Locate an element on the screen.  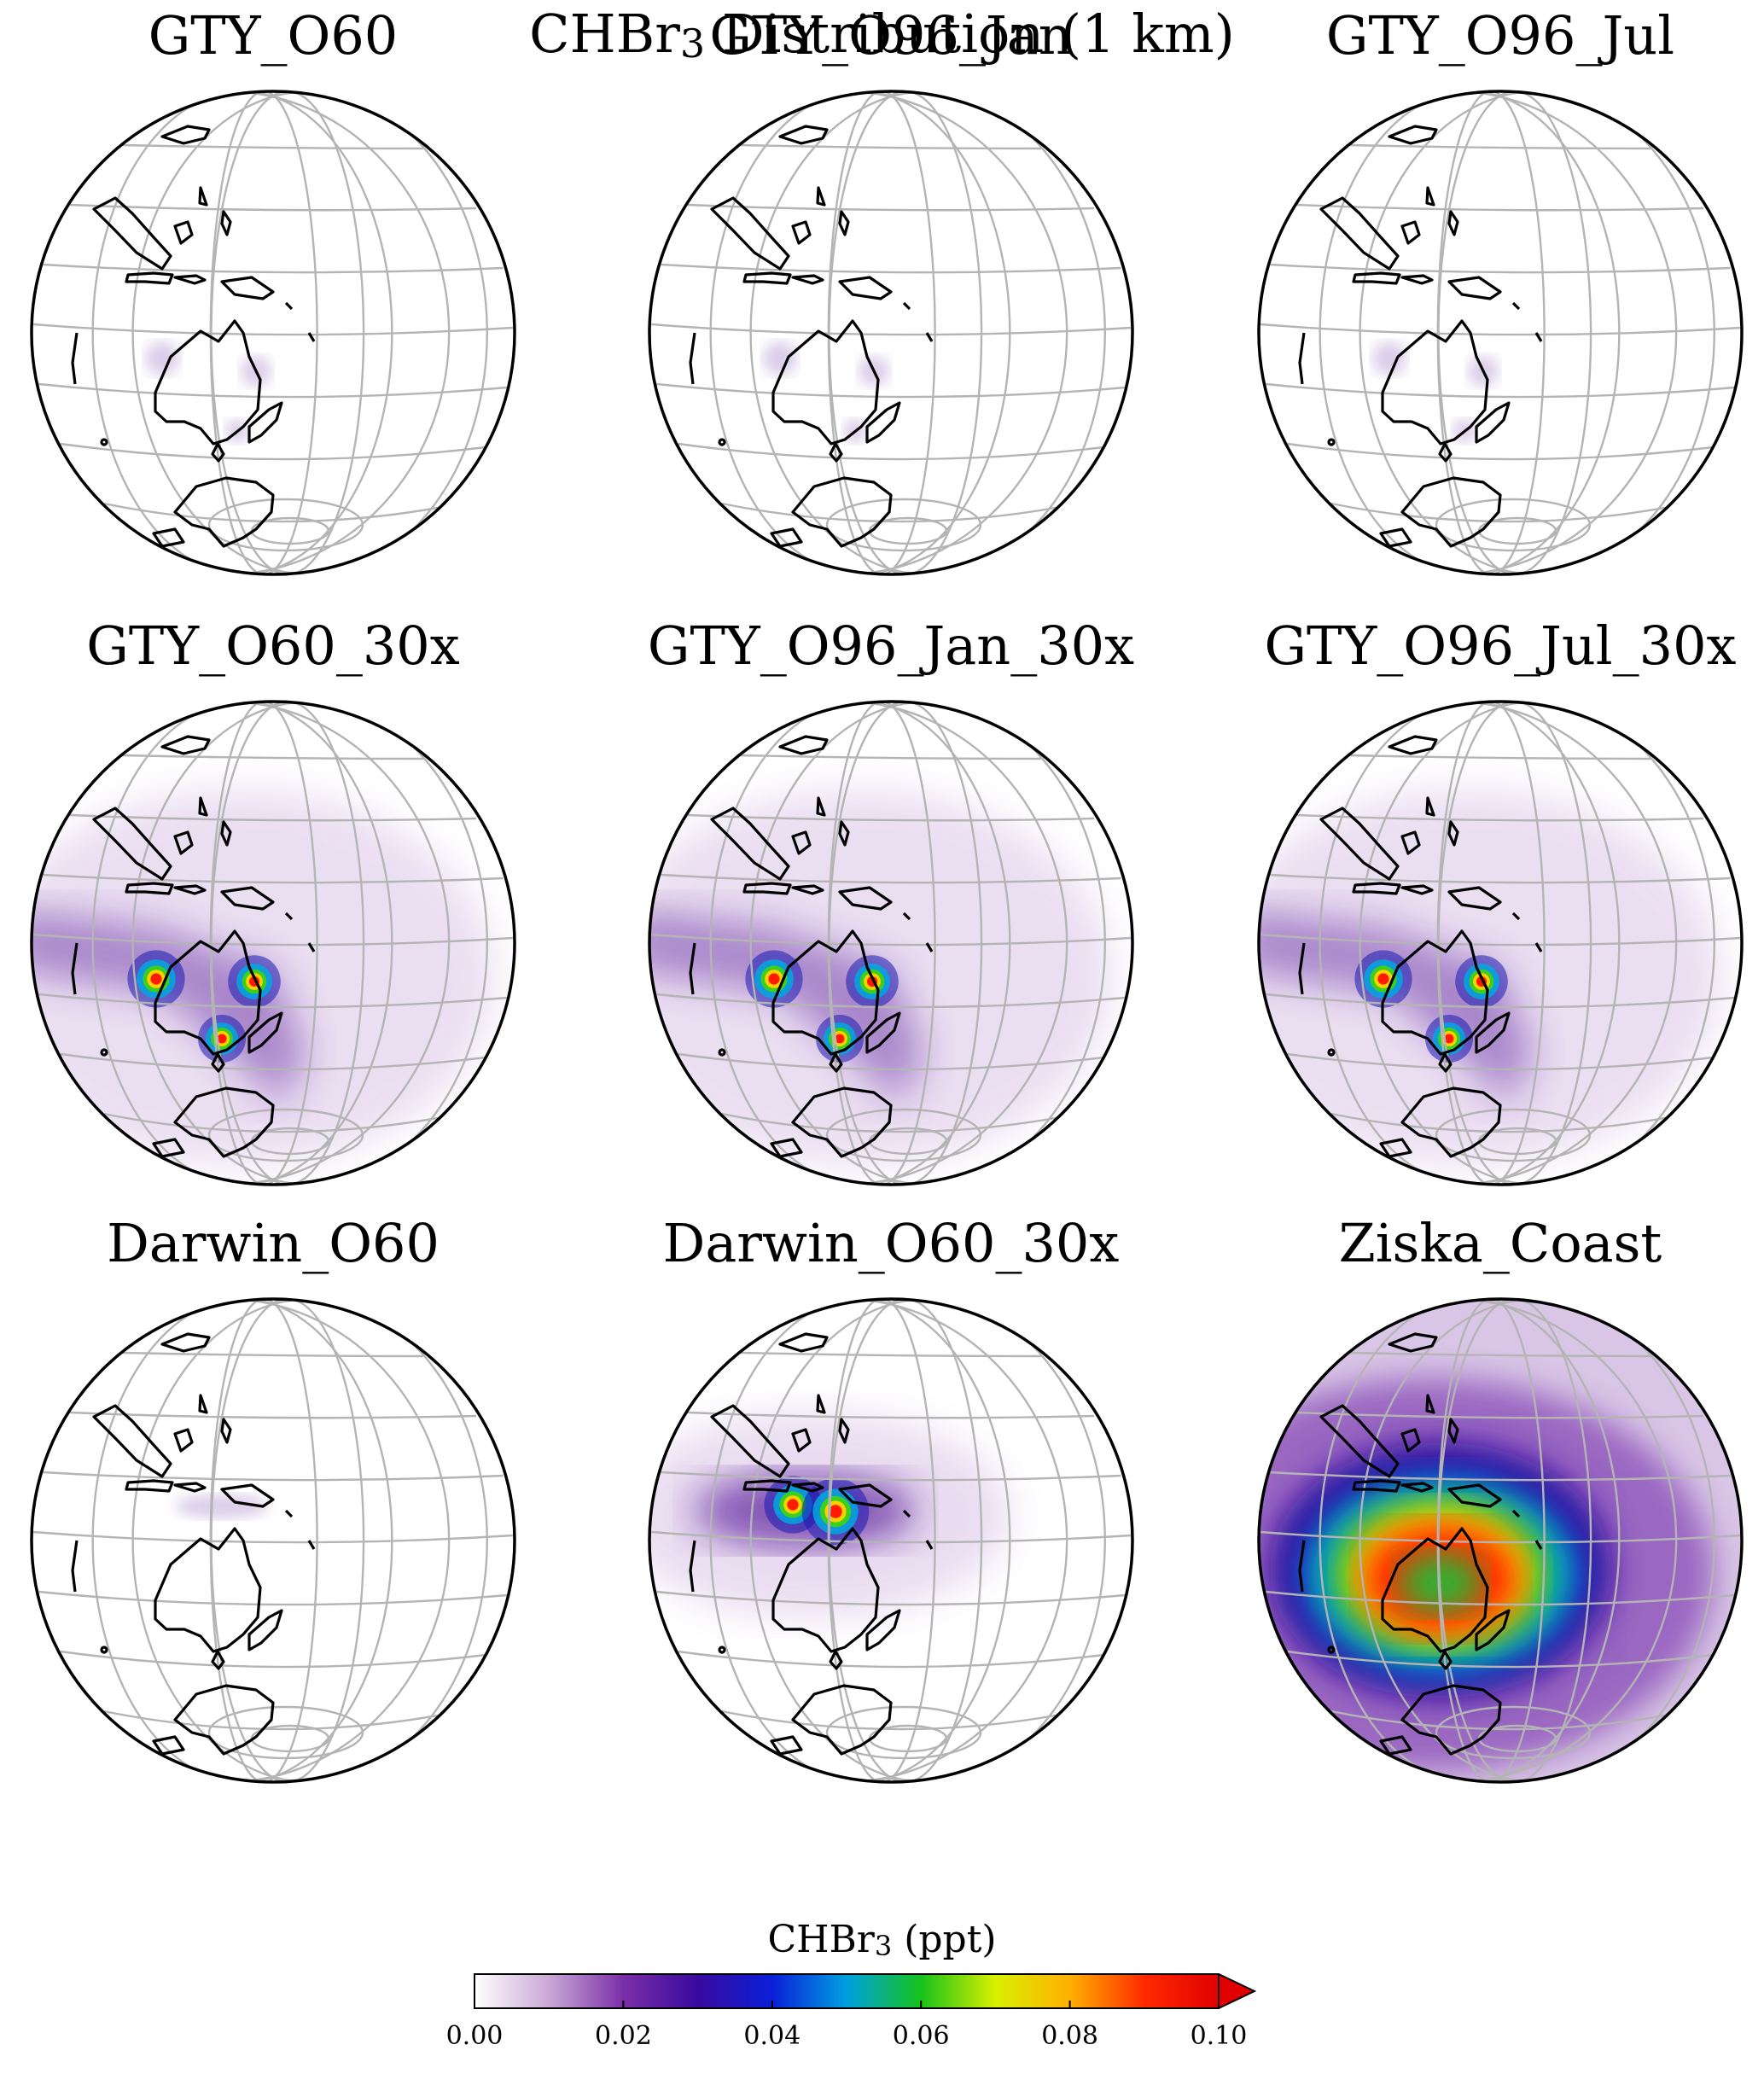
map-panel-ziska-coast: Ziska_Coast is located at coordinates (1500, 1503).